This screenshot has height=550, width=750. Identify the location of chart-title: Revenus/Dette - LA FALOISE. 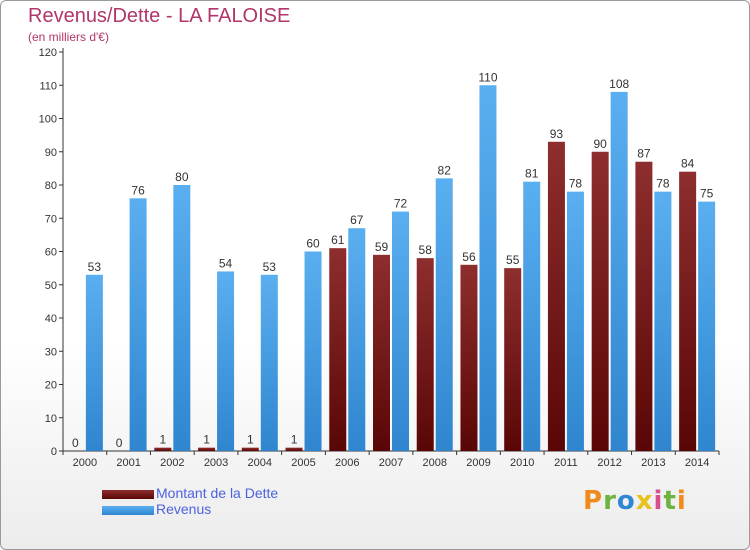
(159, 16).